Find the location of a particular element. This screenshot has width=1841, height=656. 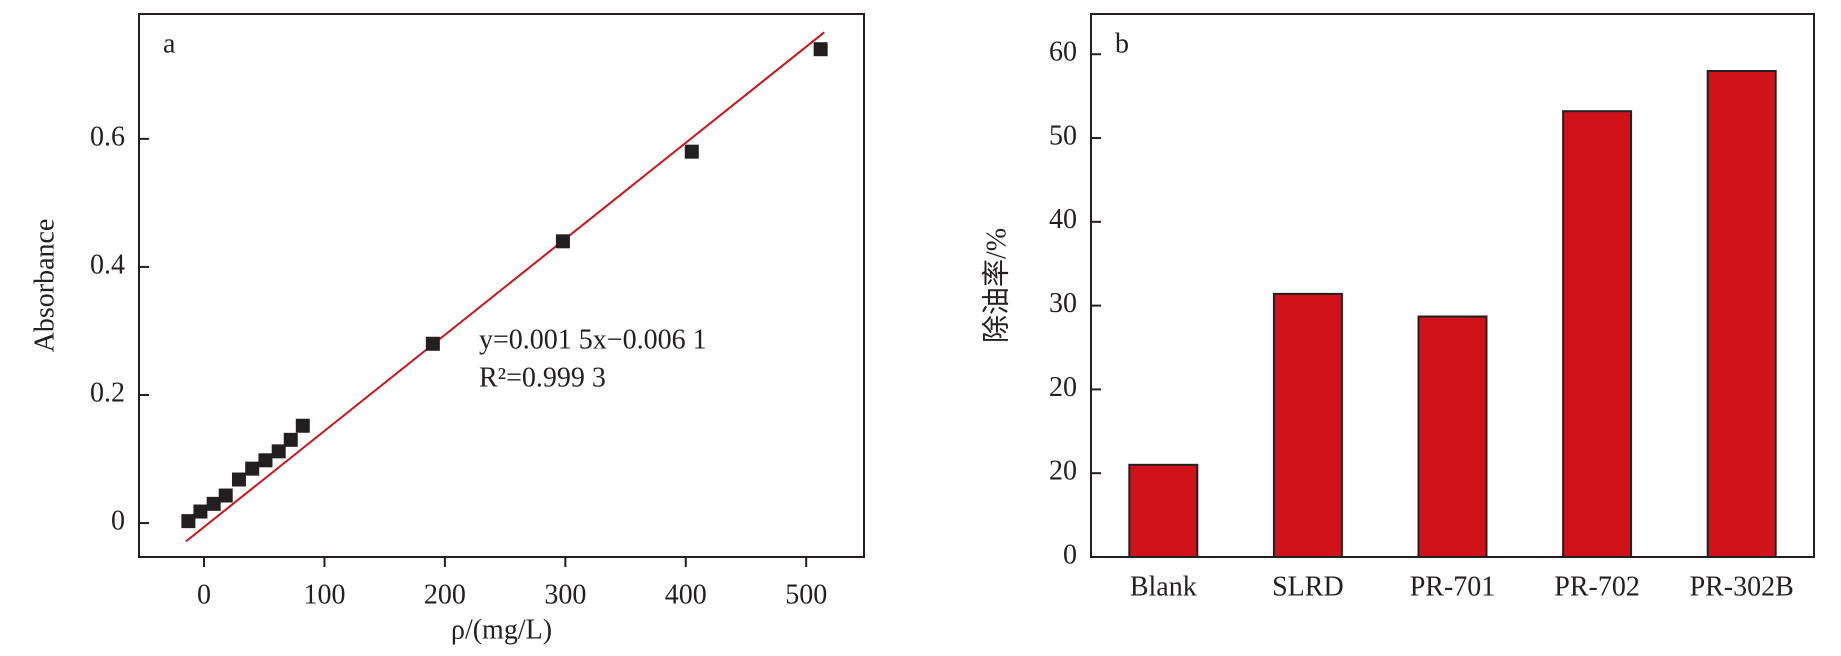

x-tick-label: Blank is located at coordinates (1163, 586).